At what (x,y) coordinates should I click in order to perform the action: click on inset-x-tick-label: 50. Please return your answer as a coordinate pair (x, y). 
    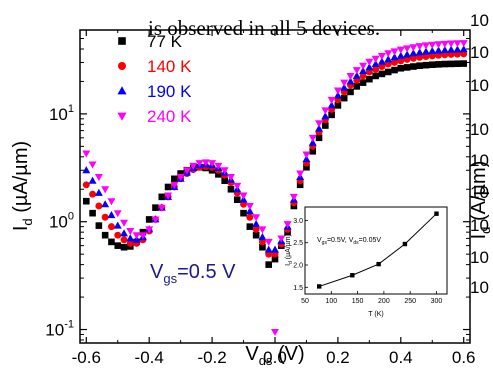
    Looking at the image, I should click on (305, 301).